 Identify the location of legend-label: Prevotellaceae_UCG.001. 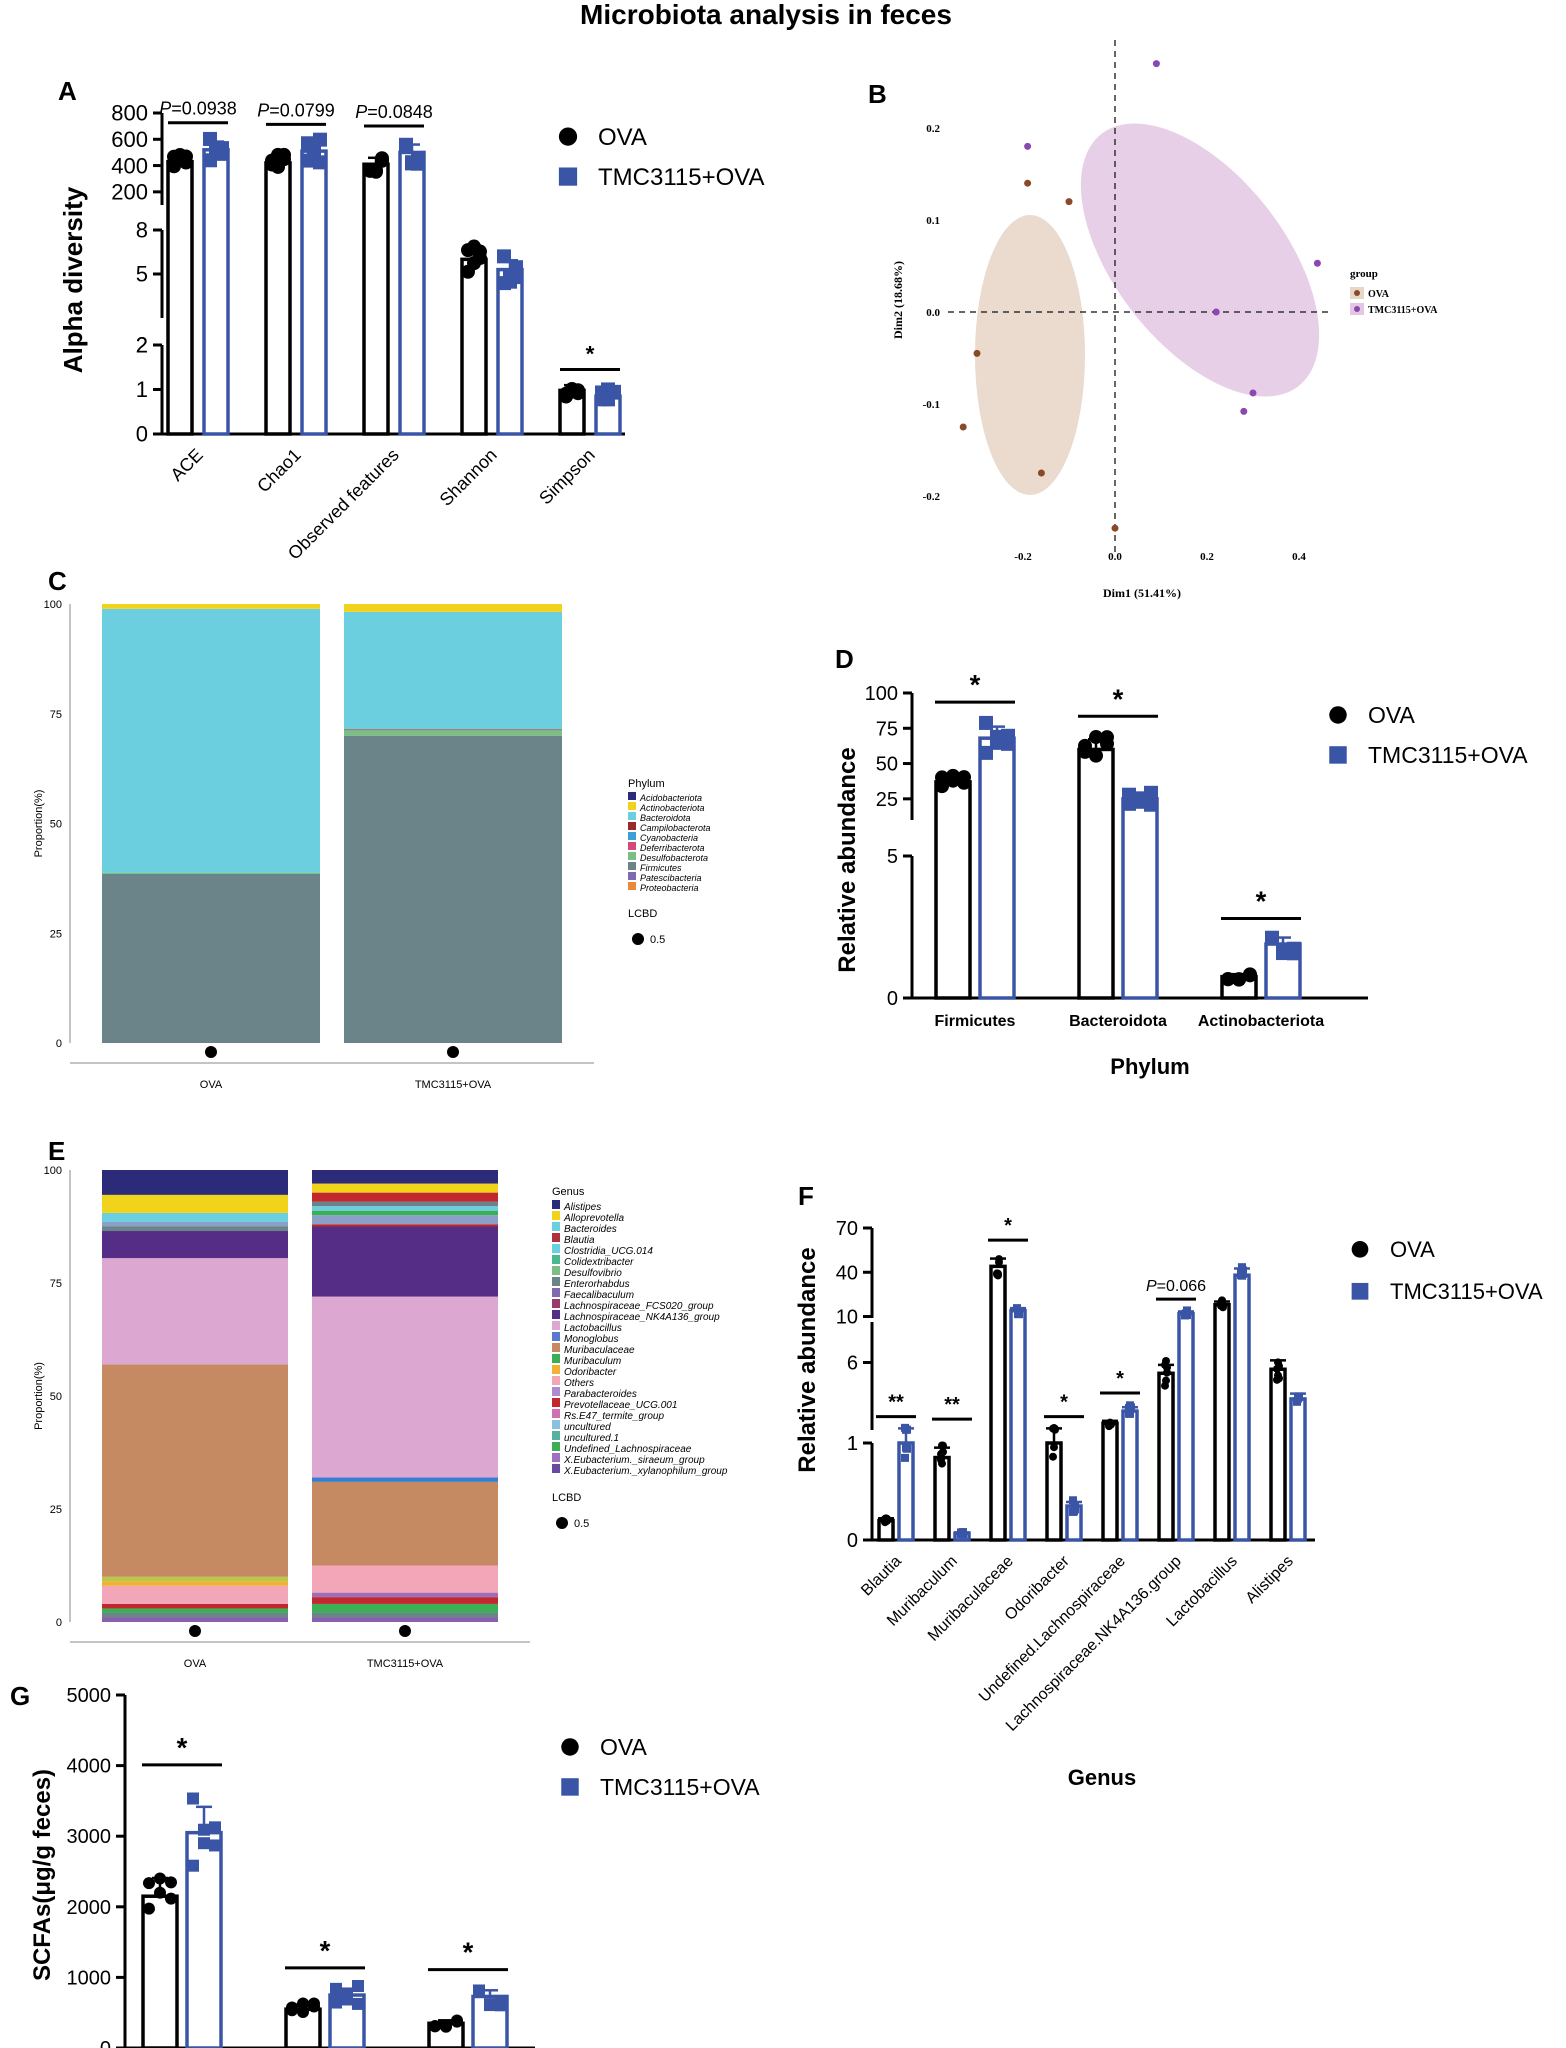
(620, 1405).